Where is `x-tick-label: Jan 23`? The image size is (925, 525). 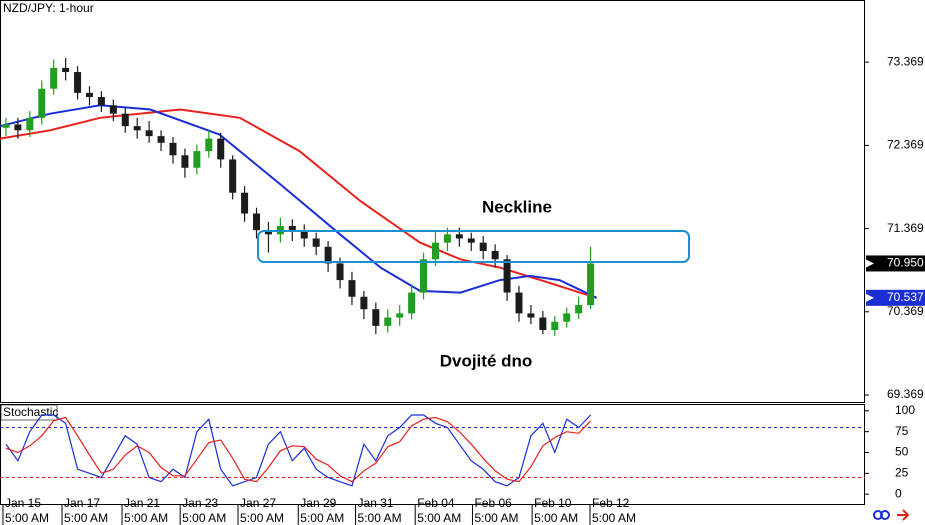
x-tick-label: Jan 23 is located at coordinates (200, 503).